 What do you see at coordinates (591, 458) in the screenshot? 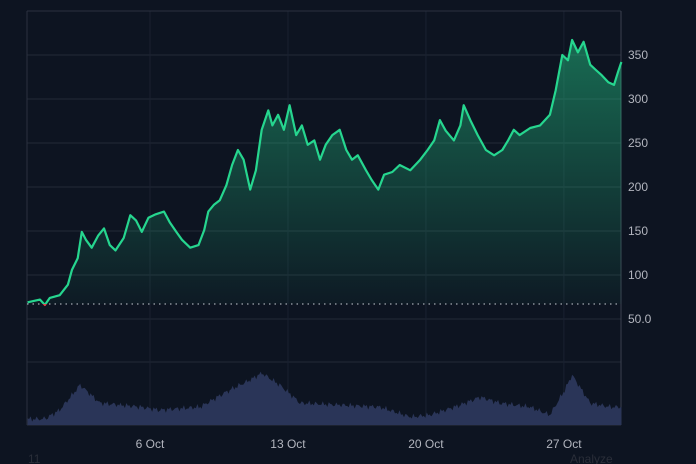
I see `analyze-link: Analyze` at bounding box center [591, 458].